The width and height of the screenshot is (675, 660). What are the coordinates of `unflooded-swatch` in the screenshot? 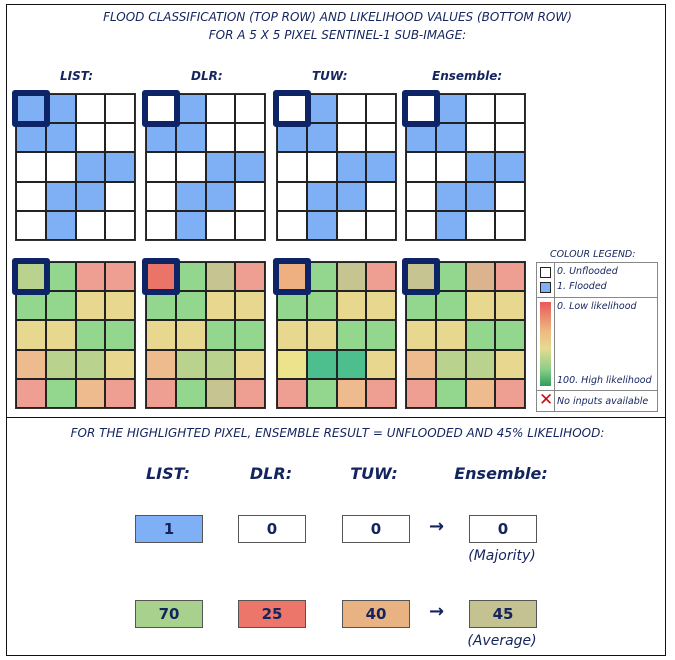 It's located at (545, 272).